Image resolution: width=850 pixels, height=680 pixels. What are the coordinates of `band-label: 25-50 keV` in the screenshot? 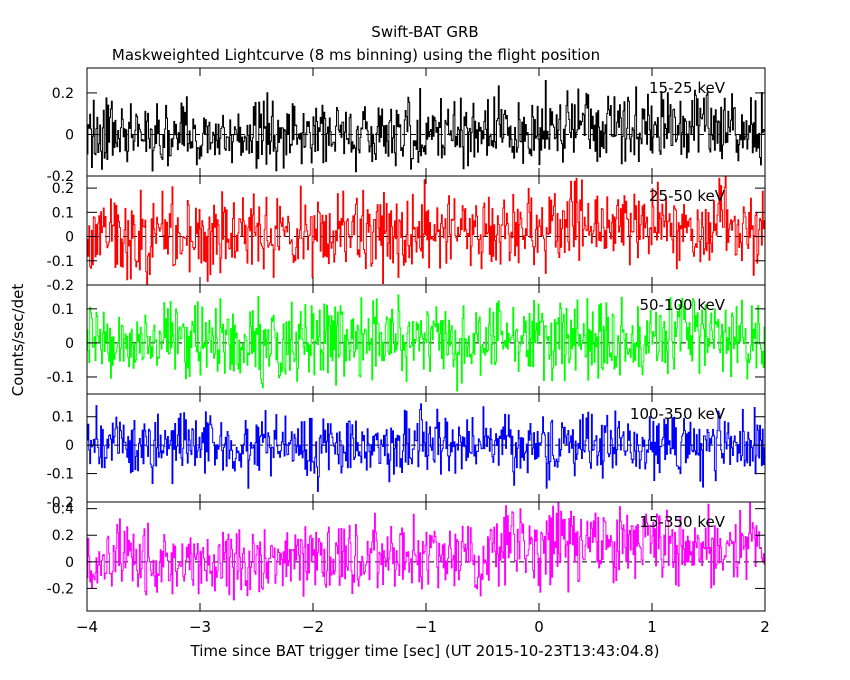 It's located at (687, 196).